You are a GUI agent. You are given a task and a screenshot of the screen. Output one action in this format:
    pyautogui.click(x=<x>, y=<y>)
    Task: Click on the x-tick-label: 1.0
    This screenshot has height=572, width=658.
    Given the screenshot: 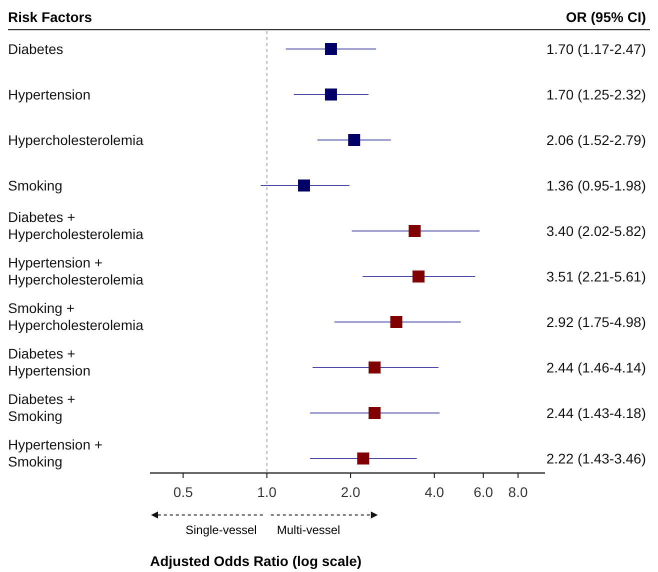 What is the action you would take?
    pyautogui.click(x=267, y=492)
    